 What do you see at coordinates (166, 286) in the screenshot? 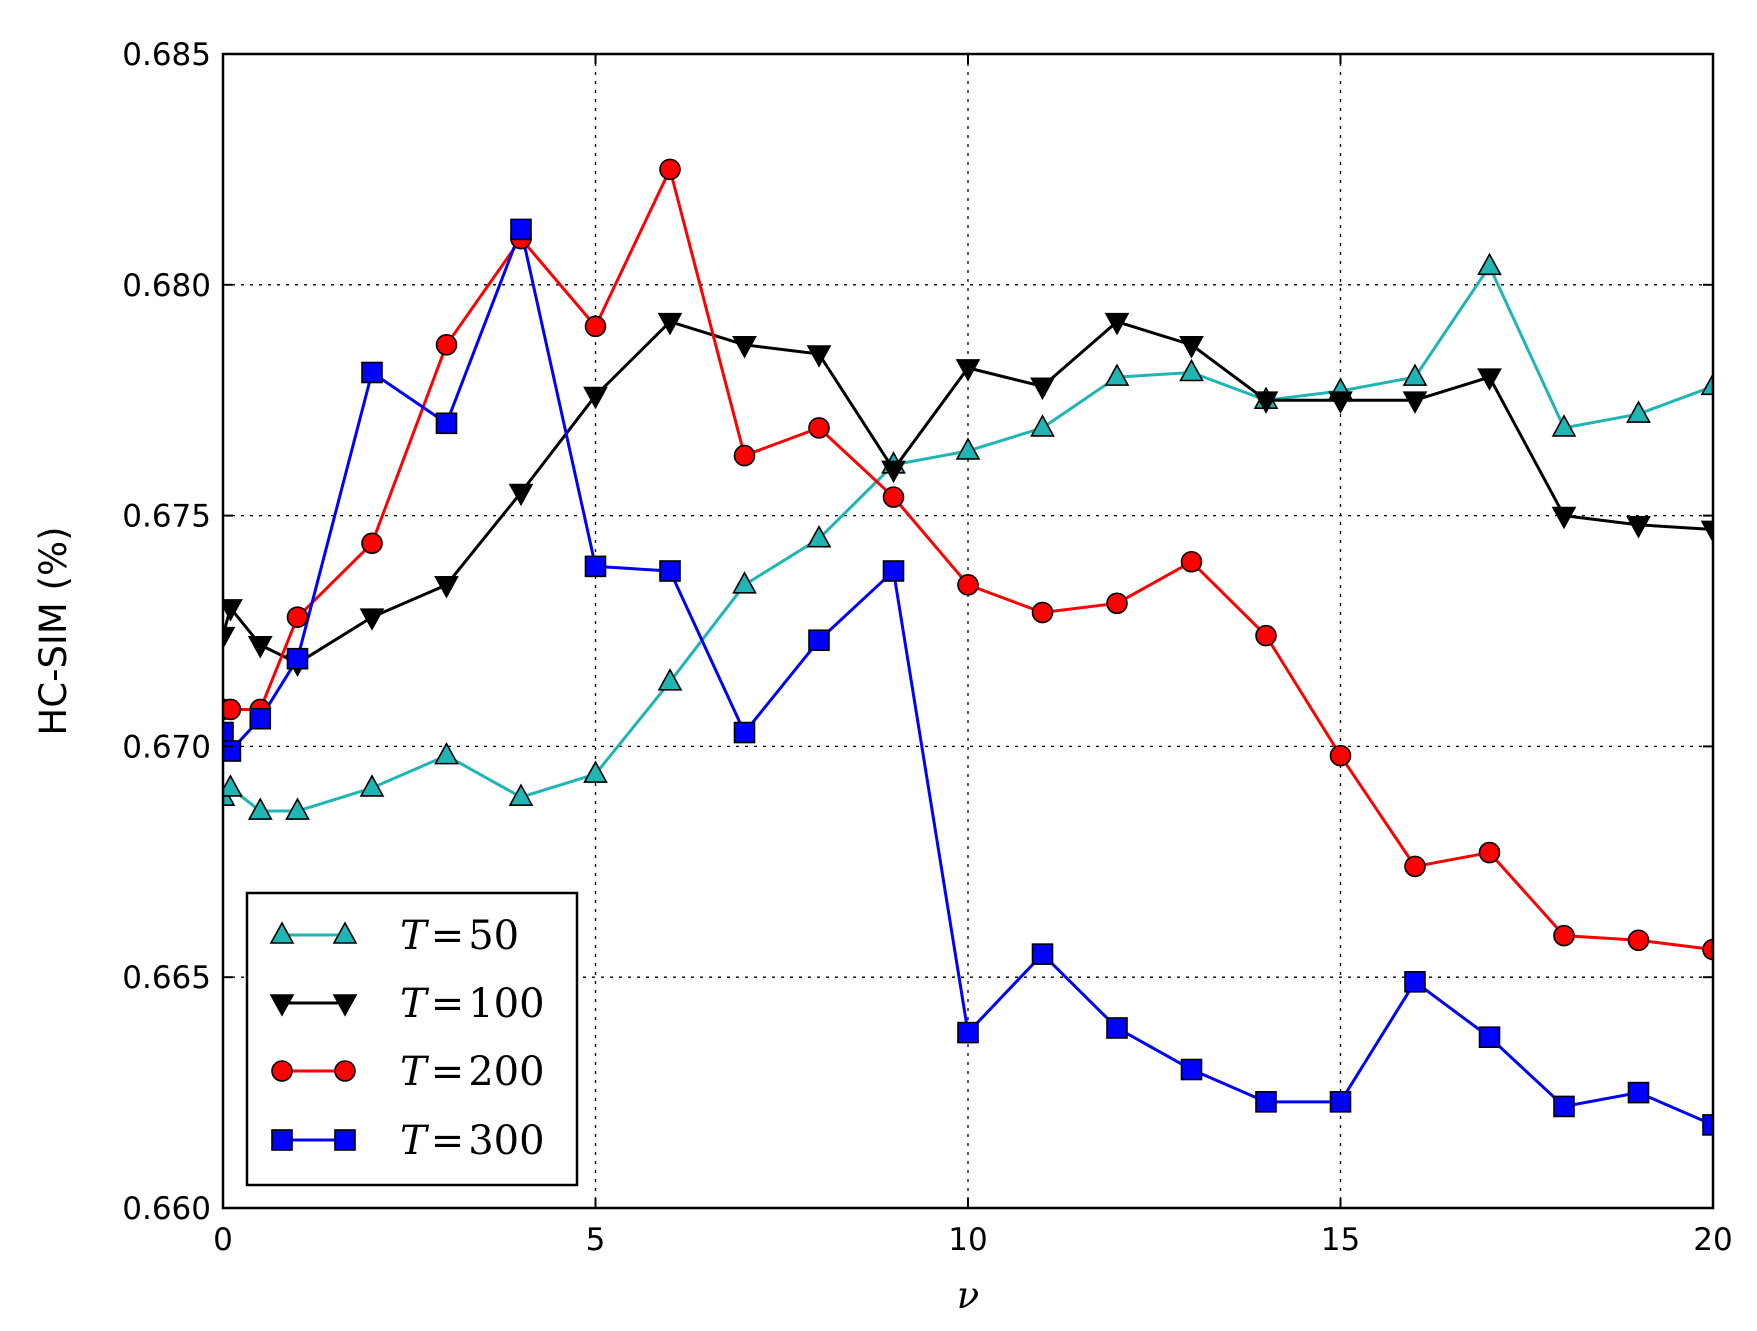
I see `y-tick-label: 0.680` at bounding box center [166, 286].